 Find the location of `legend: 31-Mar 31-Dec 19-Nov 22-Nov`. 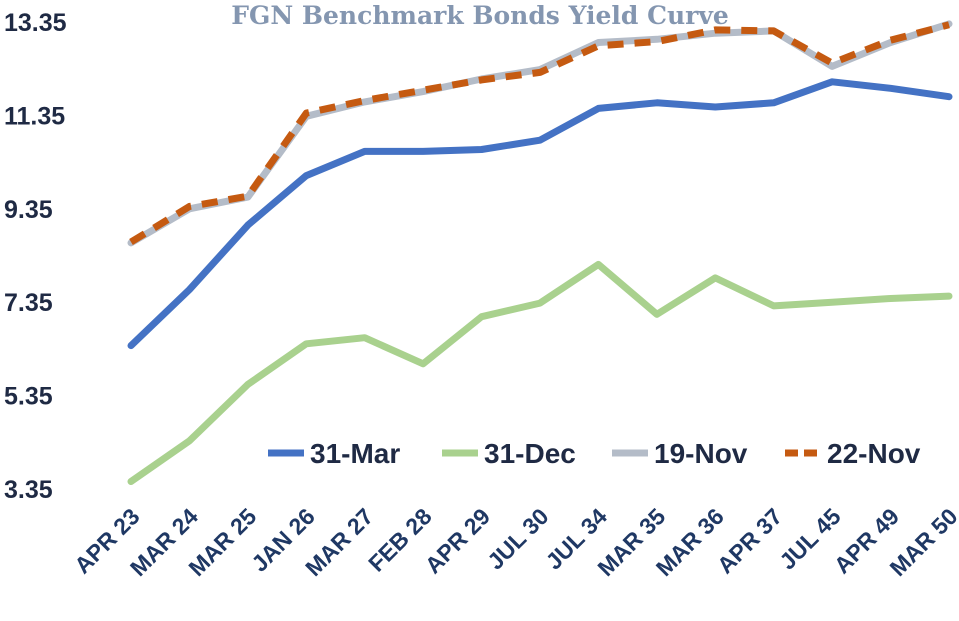

legend: 31-Mar 31-Dec 19-Nov 22-Nov is located at coordinates (594, 453).